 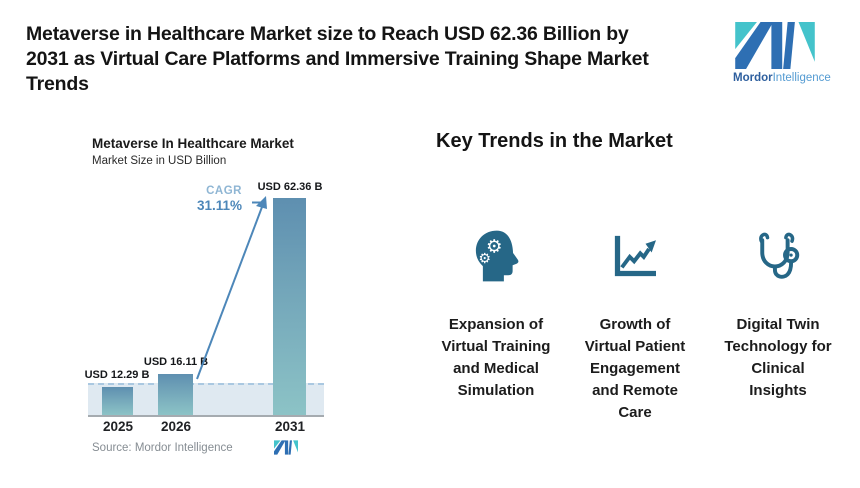 I want to click on tick-2026: 2026, so click(x=176, y=426).